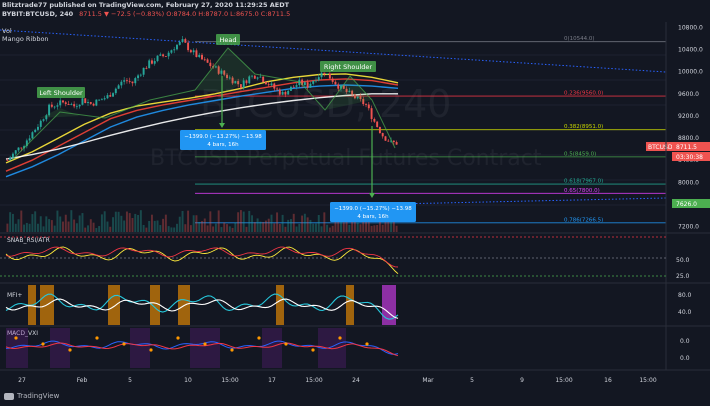 Image resolution: width=710 pixels, height=406 pixels. What do you see at coordinates (373, 212) in the screenshot?
I see `measure2-box` at bounding box center [373, 212].